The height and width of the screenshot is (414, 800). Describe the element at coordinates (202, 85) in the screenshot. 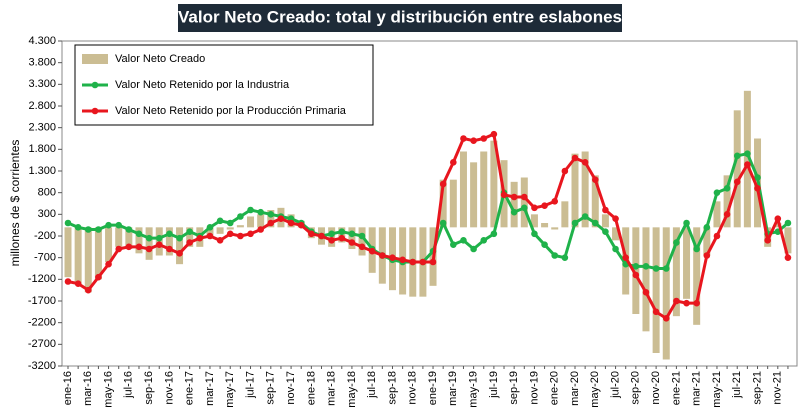

I see `legend-label: Valor Neto Retenido por la Industria` at that location.